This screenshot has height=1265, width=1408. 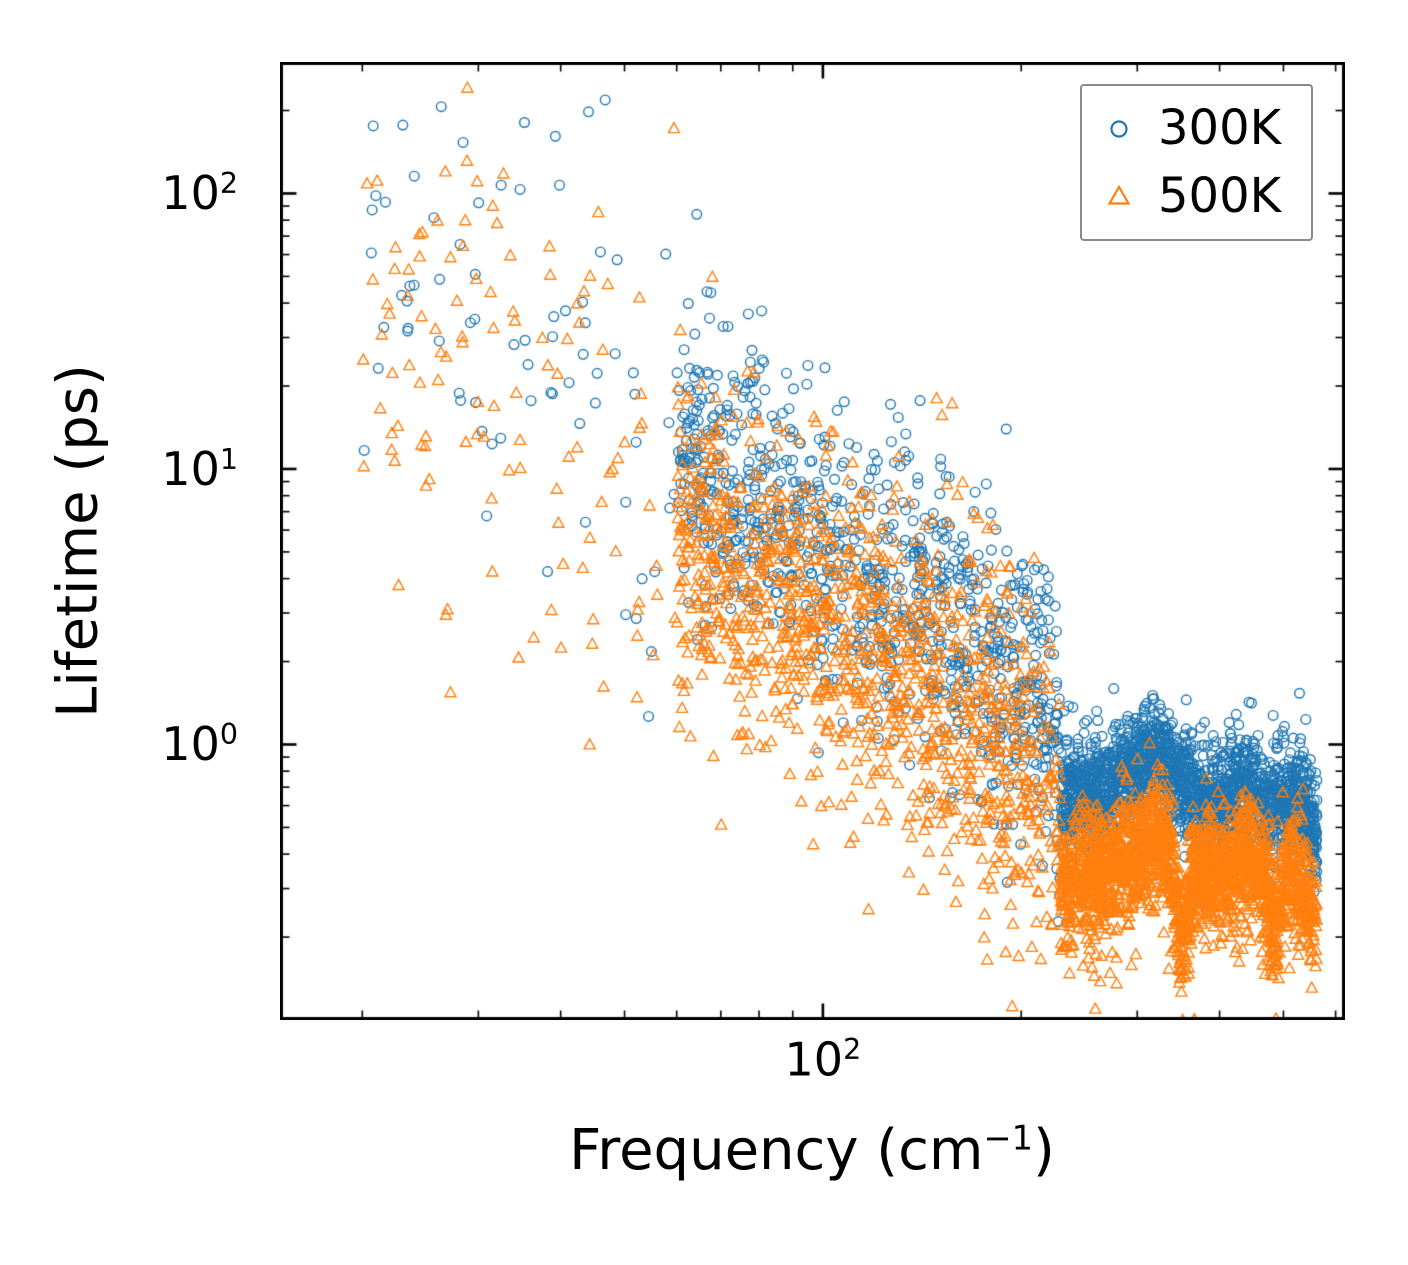 What do you see at coordinates (1220, 195) in the screenshot?
I see `legend-entry-label: 500K` at bounding box center [1220, 195].